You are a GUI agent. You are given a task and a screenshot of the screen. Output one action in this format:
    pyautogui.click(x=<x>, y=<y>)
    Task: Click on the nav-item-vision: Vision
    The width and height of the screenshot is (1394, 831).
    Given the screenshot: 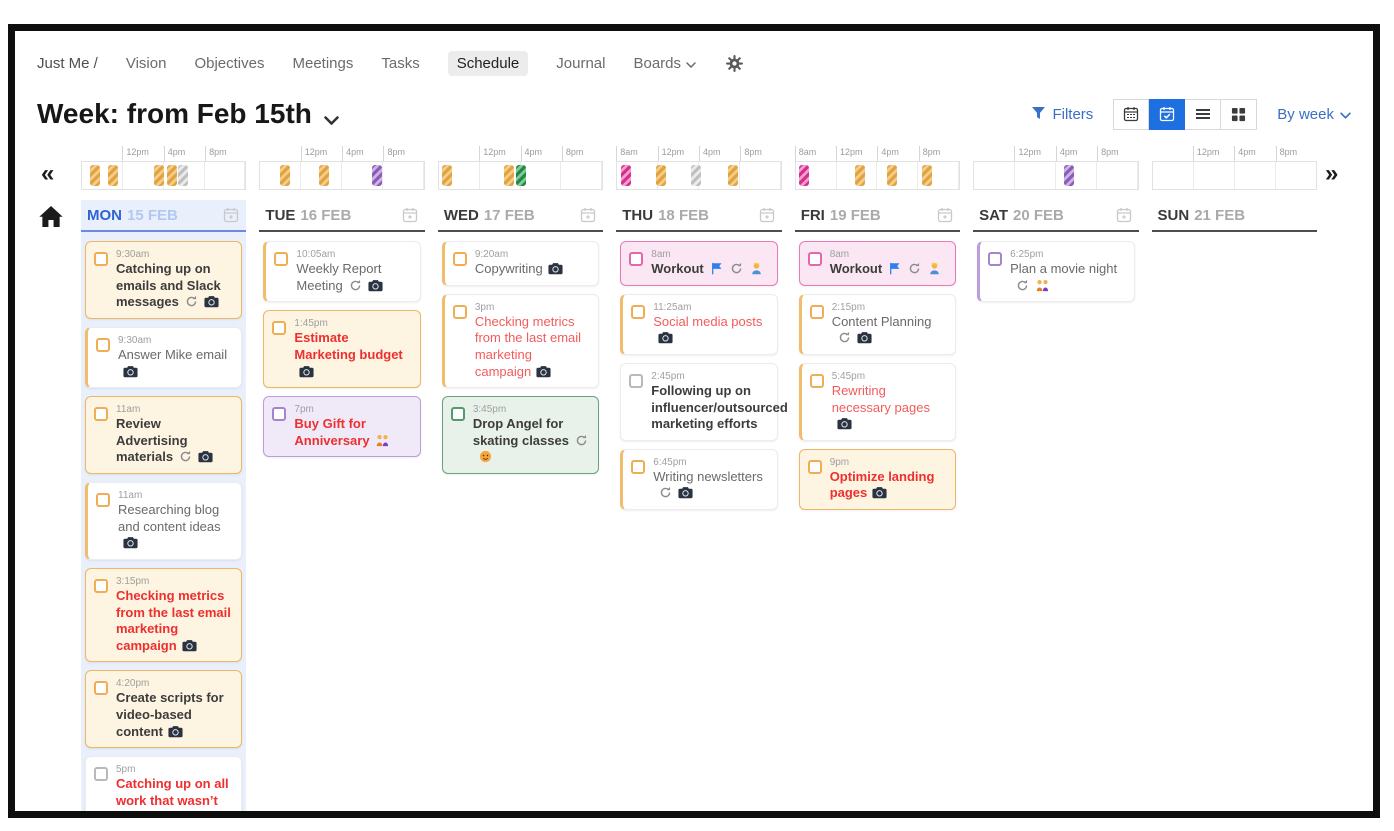 What is the action you would take?
    pyautogui.click(x=146, y=63)
    